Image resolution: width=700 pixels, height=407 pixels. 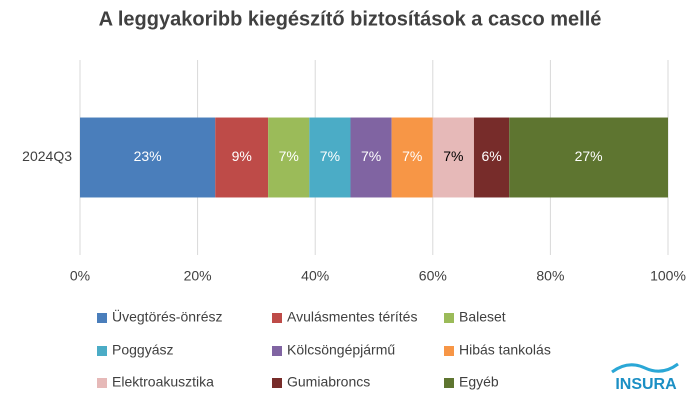 I want to click on legend-label: Poggyász, so click(x=142, y=350).